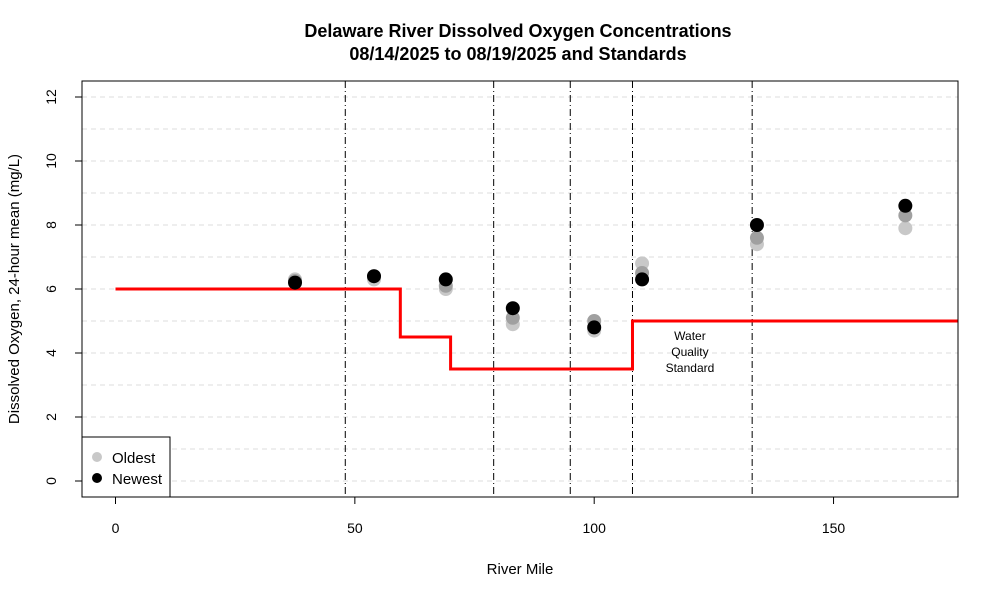  Describe the element at coordinates (134, 458) in the screenshot. I see `legend-label-oldest: Oldest` at that location.